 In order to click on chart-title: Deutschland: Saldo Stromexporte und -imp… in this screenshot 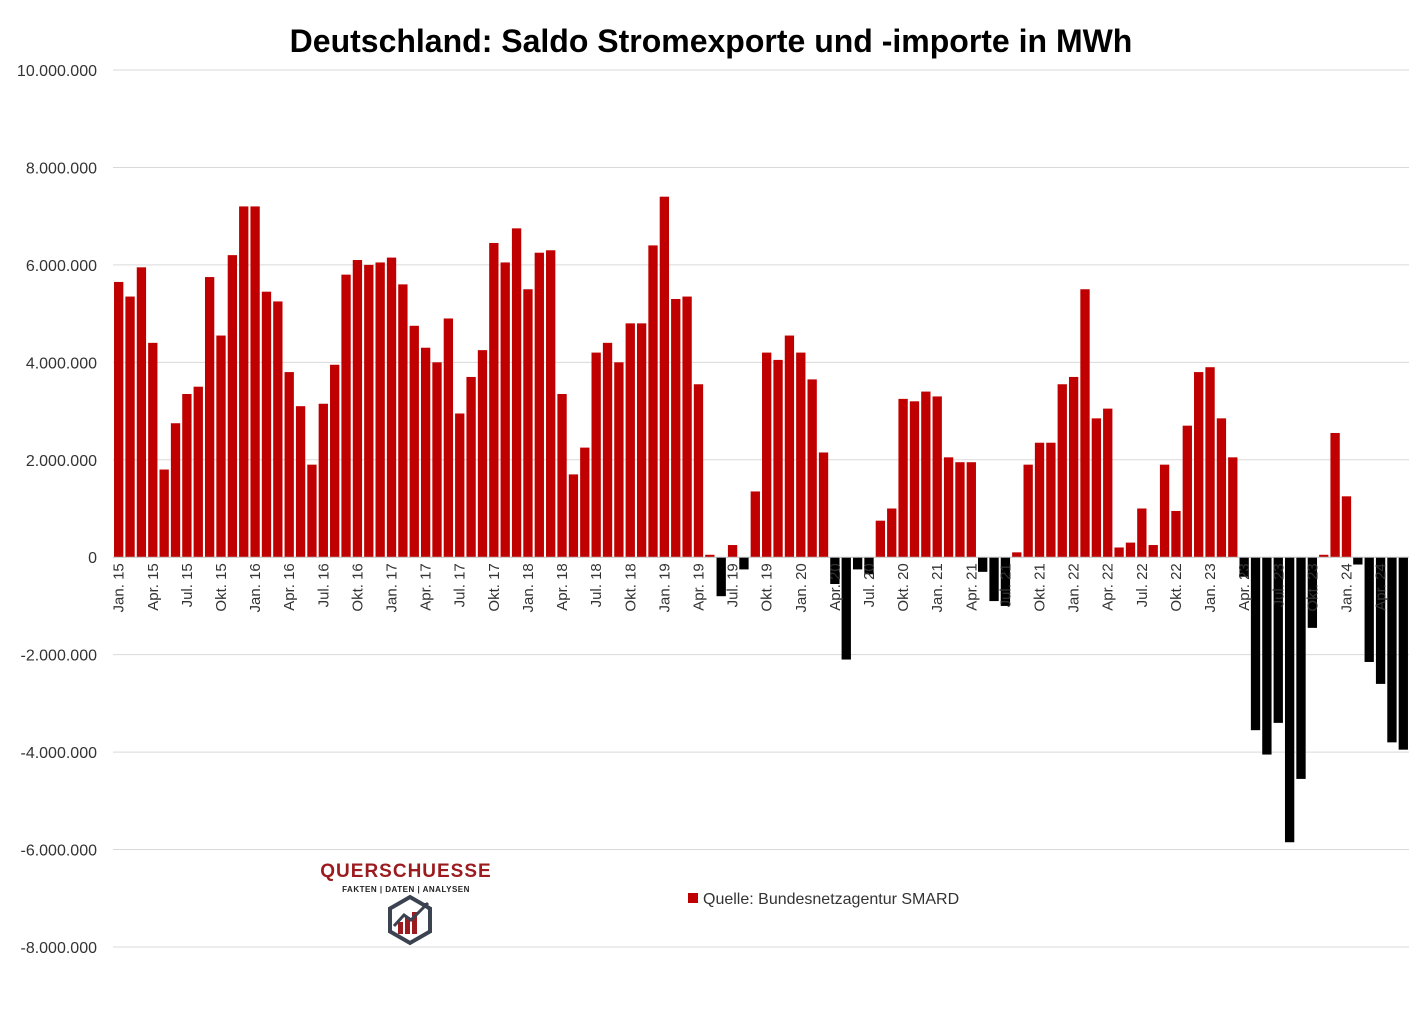, I will do `click(711, 41)`.